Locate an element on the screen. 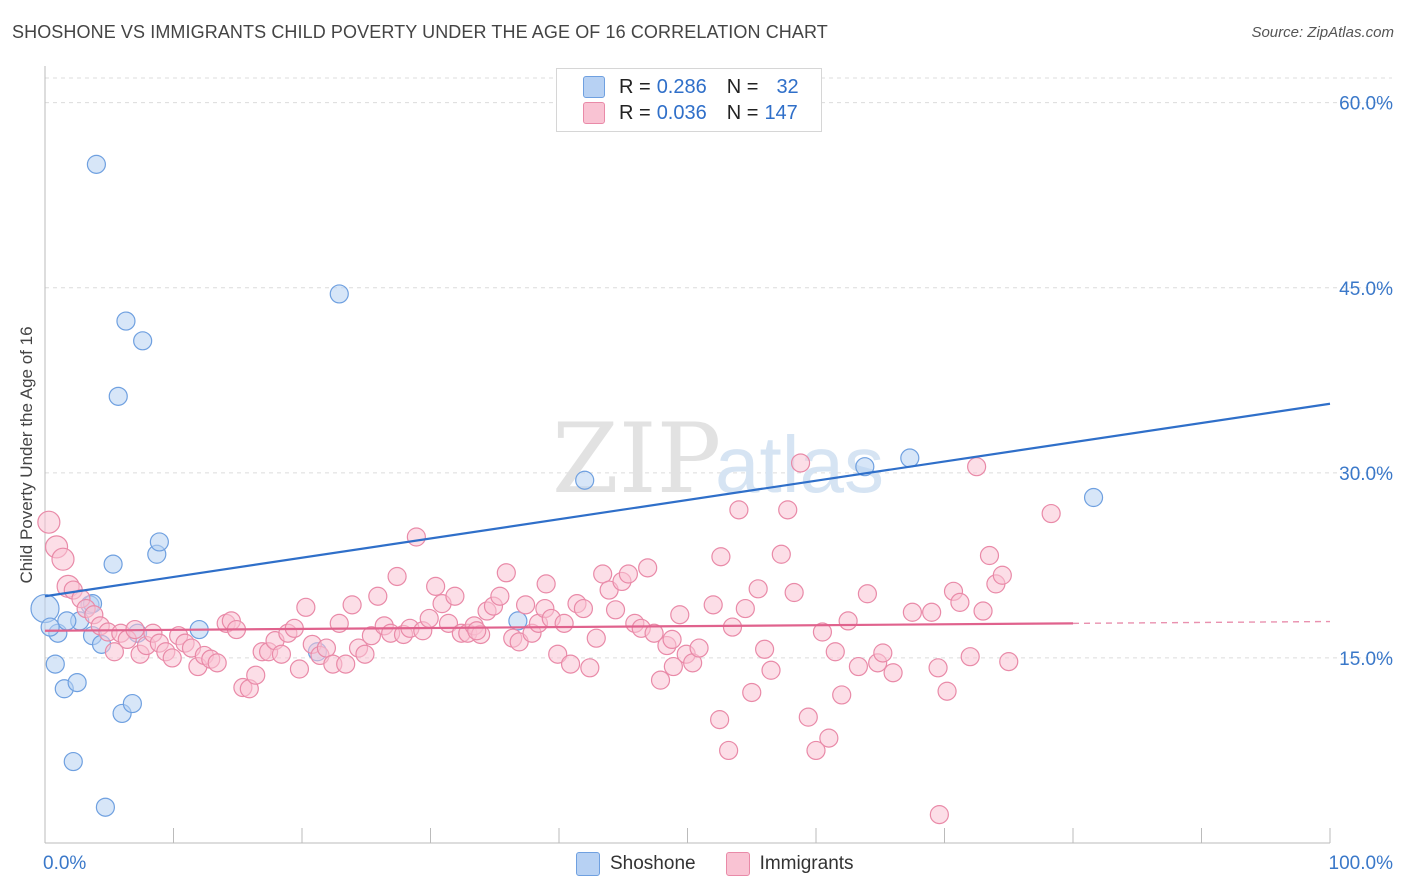  y-axis-label: Child Poverty Under the Age of 16 is located at coordinates (26, 455).